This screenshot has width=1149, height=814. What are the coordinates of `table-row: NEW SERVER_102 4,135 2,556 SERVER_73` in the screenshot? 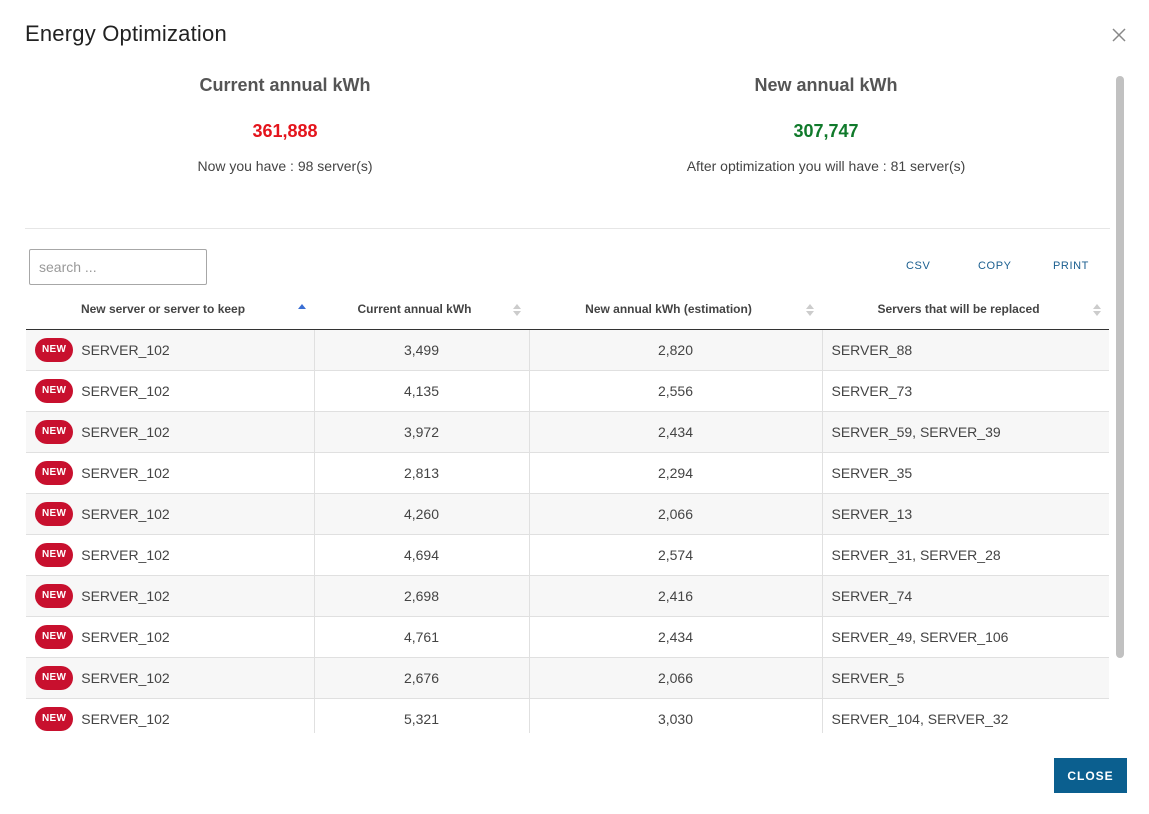 It's located at (567, 391).